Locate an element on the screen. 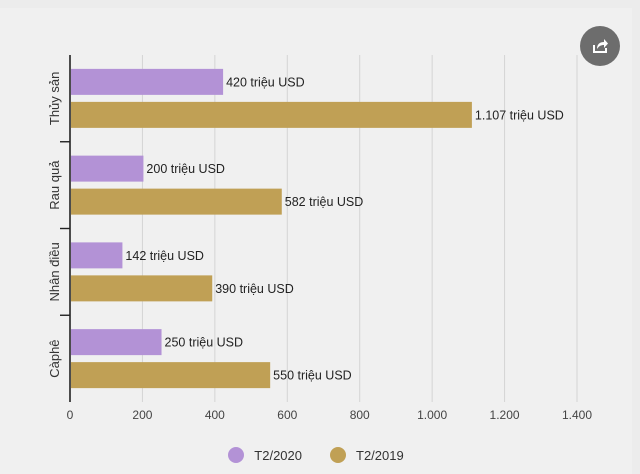  category-label: Thủy sản is located at coordinates (54, 98).